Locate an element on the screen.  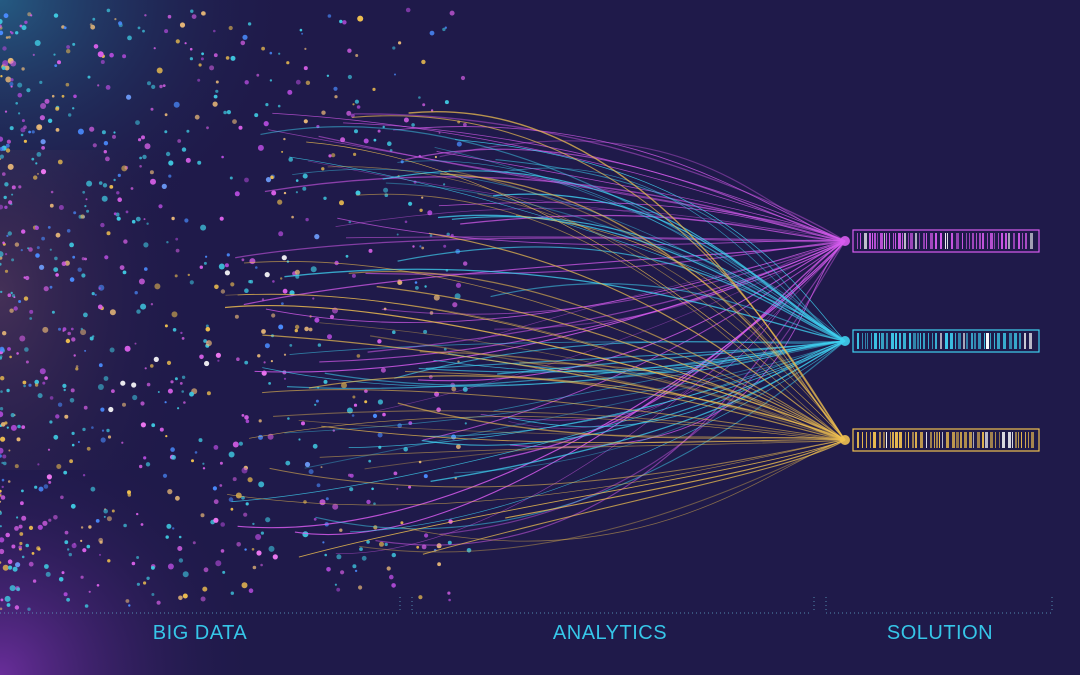
gold-output-bar is located at coordinates (946, 440).